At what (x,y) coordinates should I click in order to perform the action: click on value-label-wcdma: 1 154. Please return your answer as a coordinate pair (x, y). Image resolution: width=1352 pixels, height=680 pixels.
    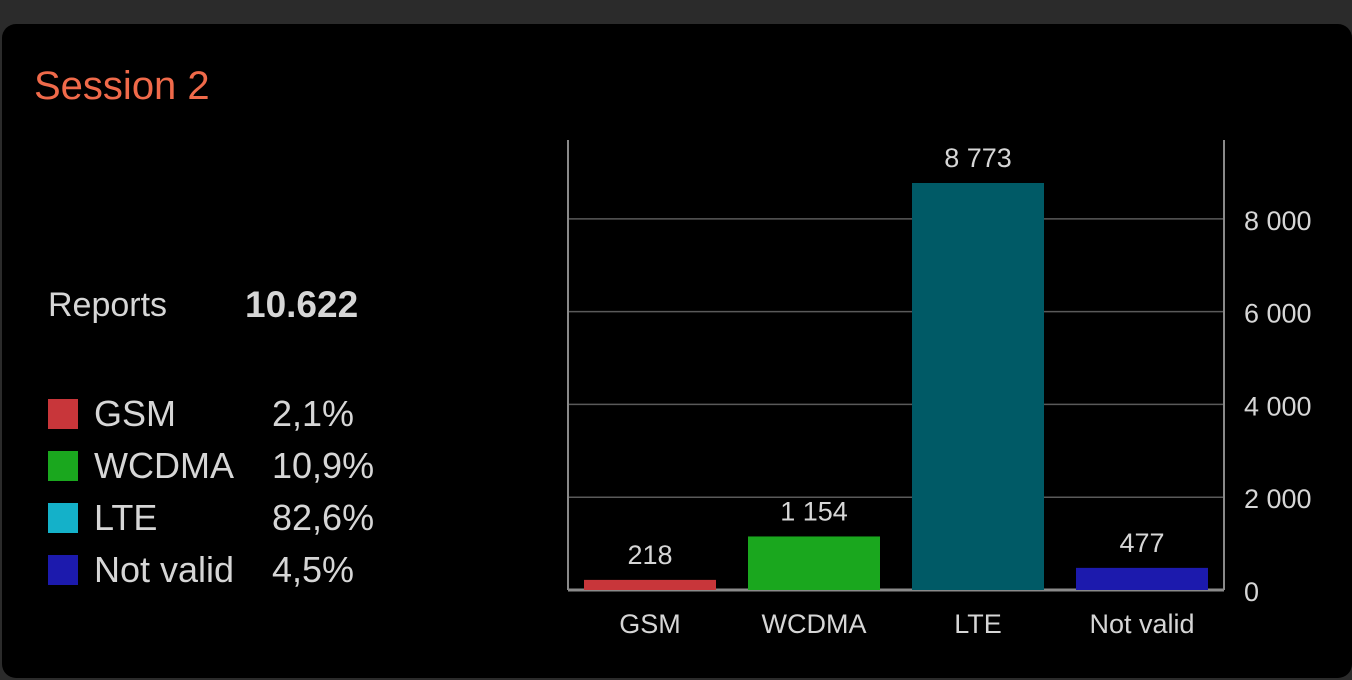
    Looking at the image, I should click on (814, 511).